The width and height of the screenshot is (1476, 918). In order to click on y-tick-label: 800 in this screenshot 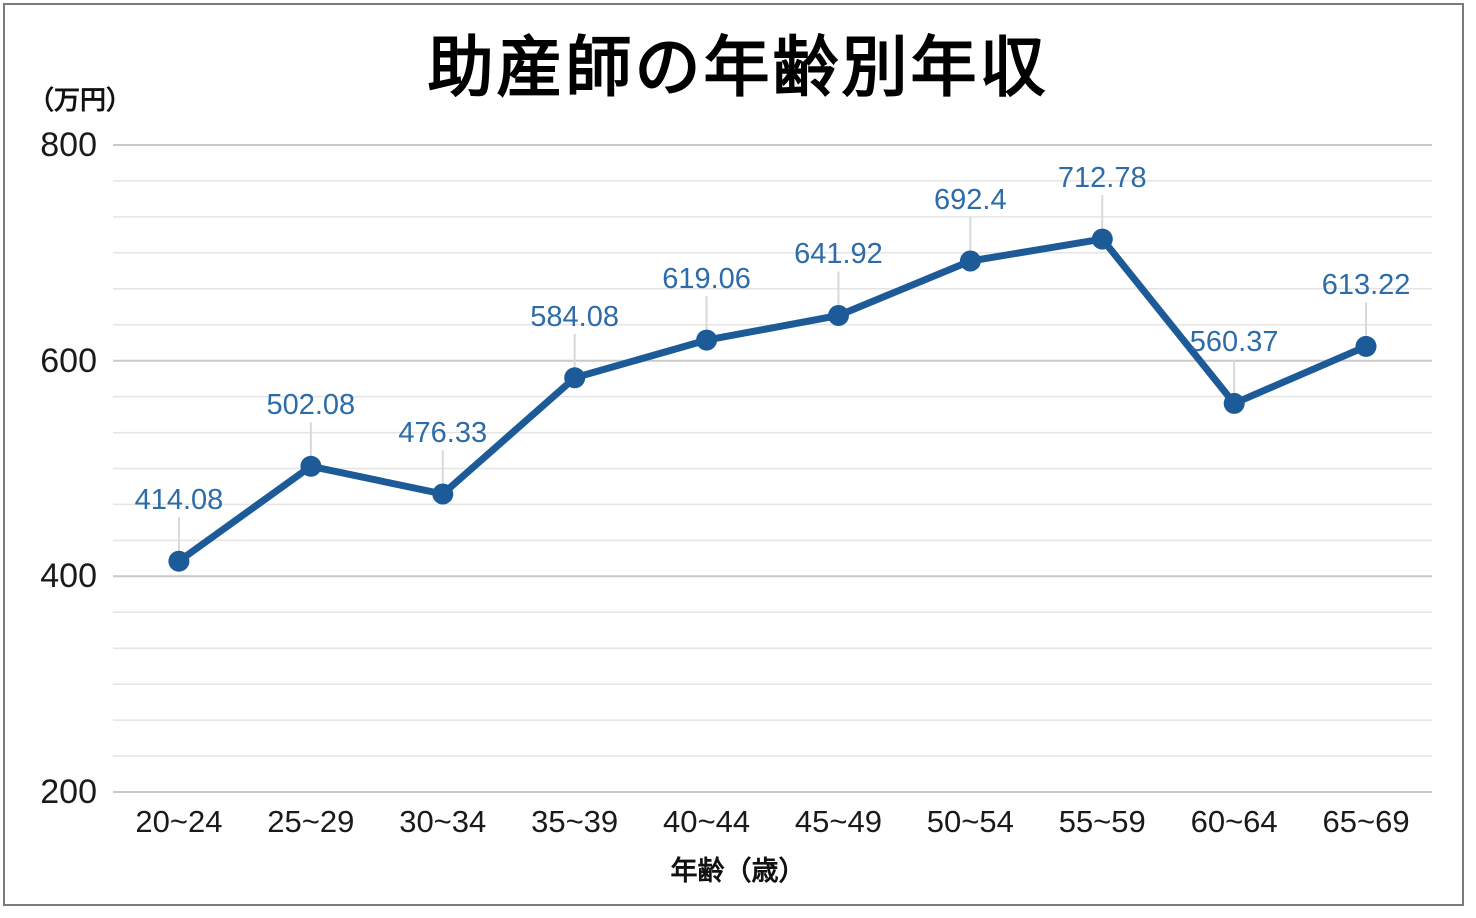, I will do `click(68, 145)`.